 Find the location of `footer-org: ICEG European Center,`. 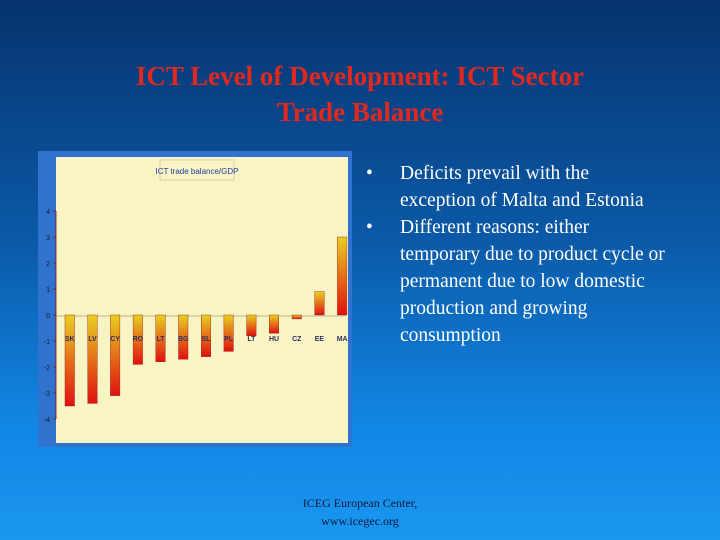

footer-org: ICEG European Center, is located at coordinates (360, 503).